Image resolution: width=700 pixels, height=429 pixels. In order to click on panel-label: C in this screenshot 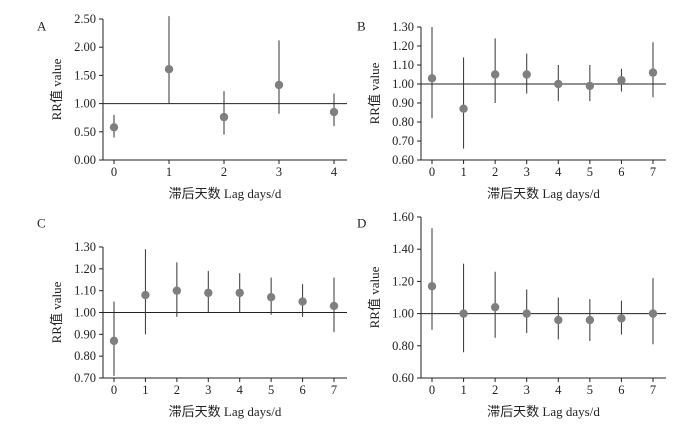, I will do `click(41, 223)`.